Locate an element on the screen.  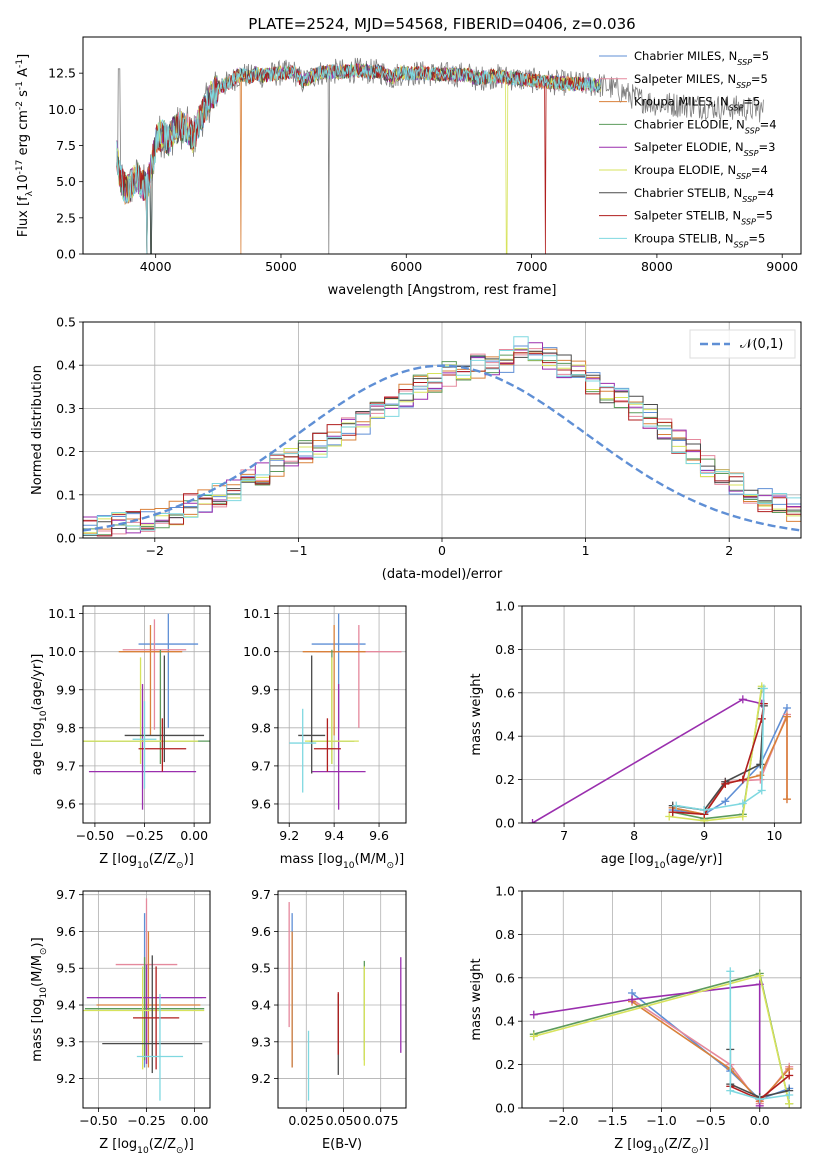
y-tick-label: 10.0 is located at coordinates (257, 651).